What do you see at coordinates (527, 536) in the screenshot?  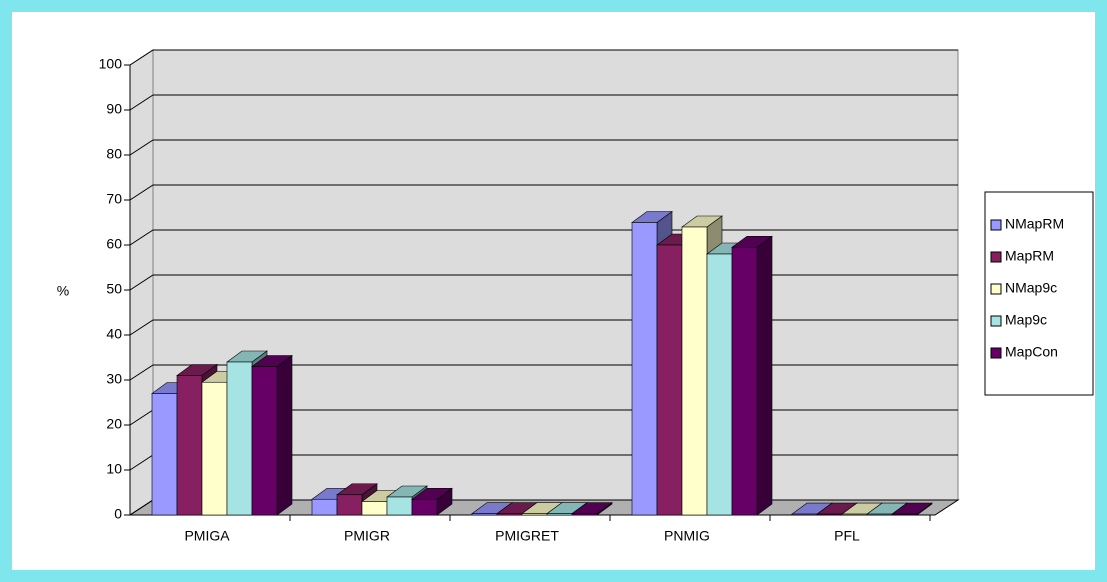 I see `x-tick-label: PMIGRET` at bounding box center [527, 536].